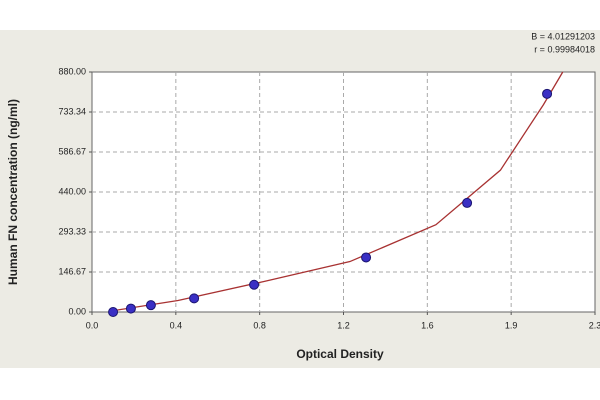 The width and height of the screenshot is (600, 400). What do you see at coordinates (343, 325) in the screenshot?
I see `x-tick-label: 1.2` at bounding box center [343, 325].